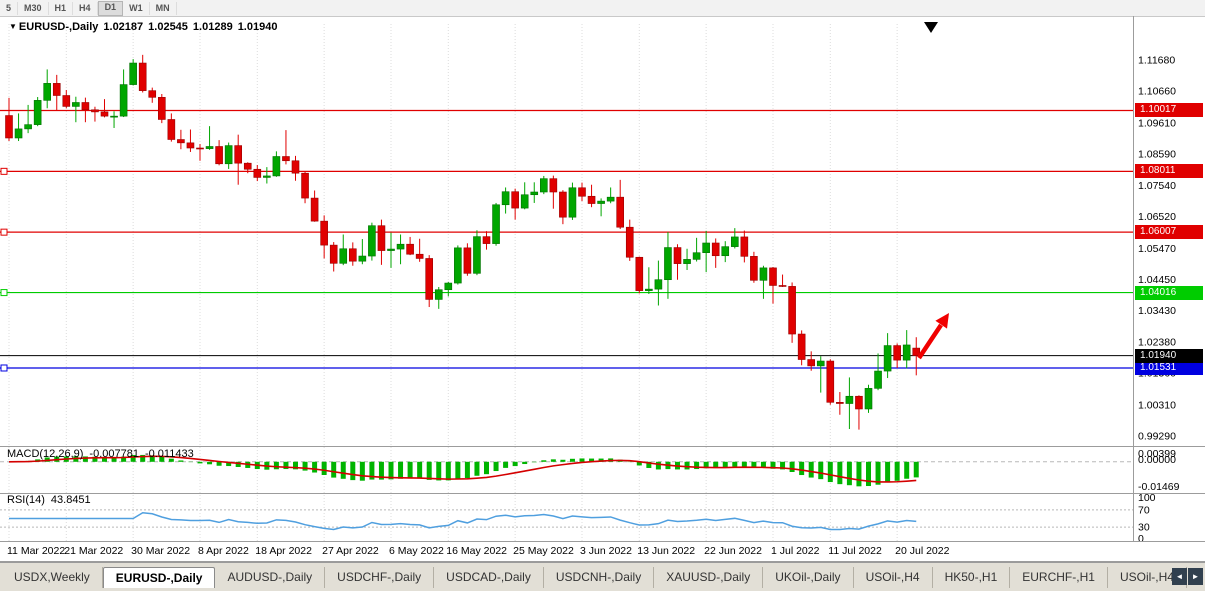 The width and height of the screenshot is (1205, 591). Describe the element at coordinates (26, 500) in the screenshot. I see `rsi-name: RSI(14)` at that location.